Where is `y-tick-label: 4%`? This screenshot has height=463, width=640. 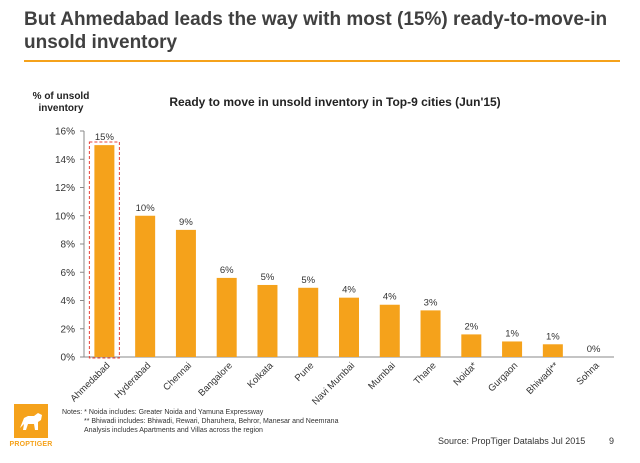
y-tick-label: 4% is located at coordinates (68, 301).